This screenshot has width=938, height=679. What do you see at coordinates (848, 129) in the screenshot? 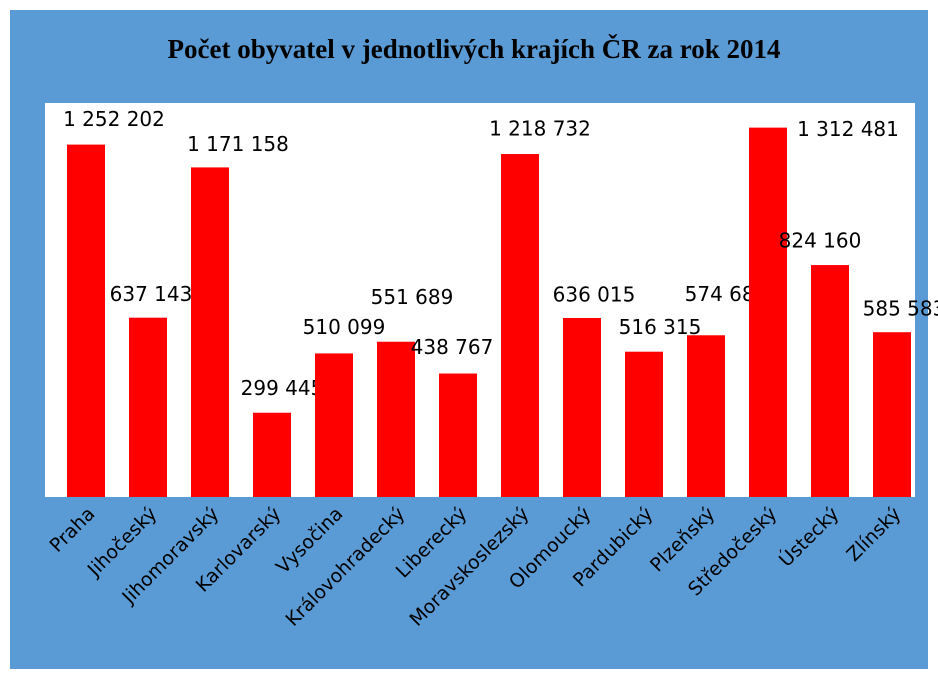
I see `value-label: 1 312 481` at bounding box center [848, 129].